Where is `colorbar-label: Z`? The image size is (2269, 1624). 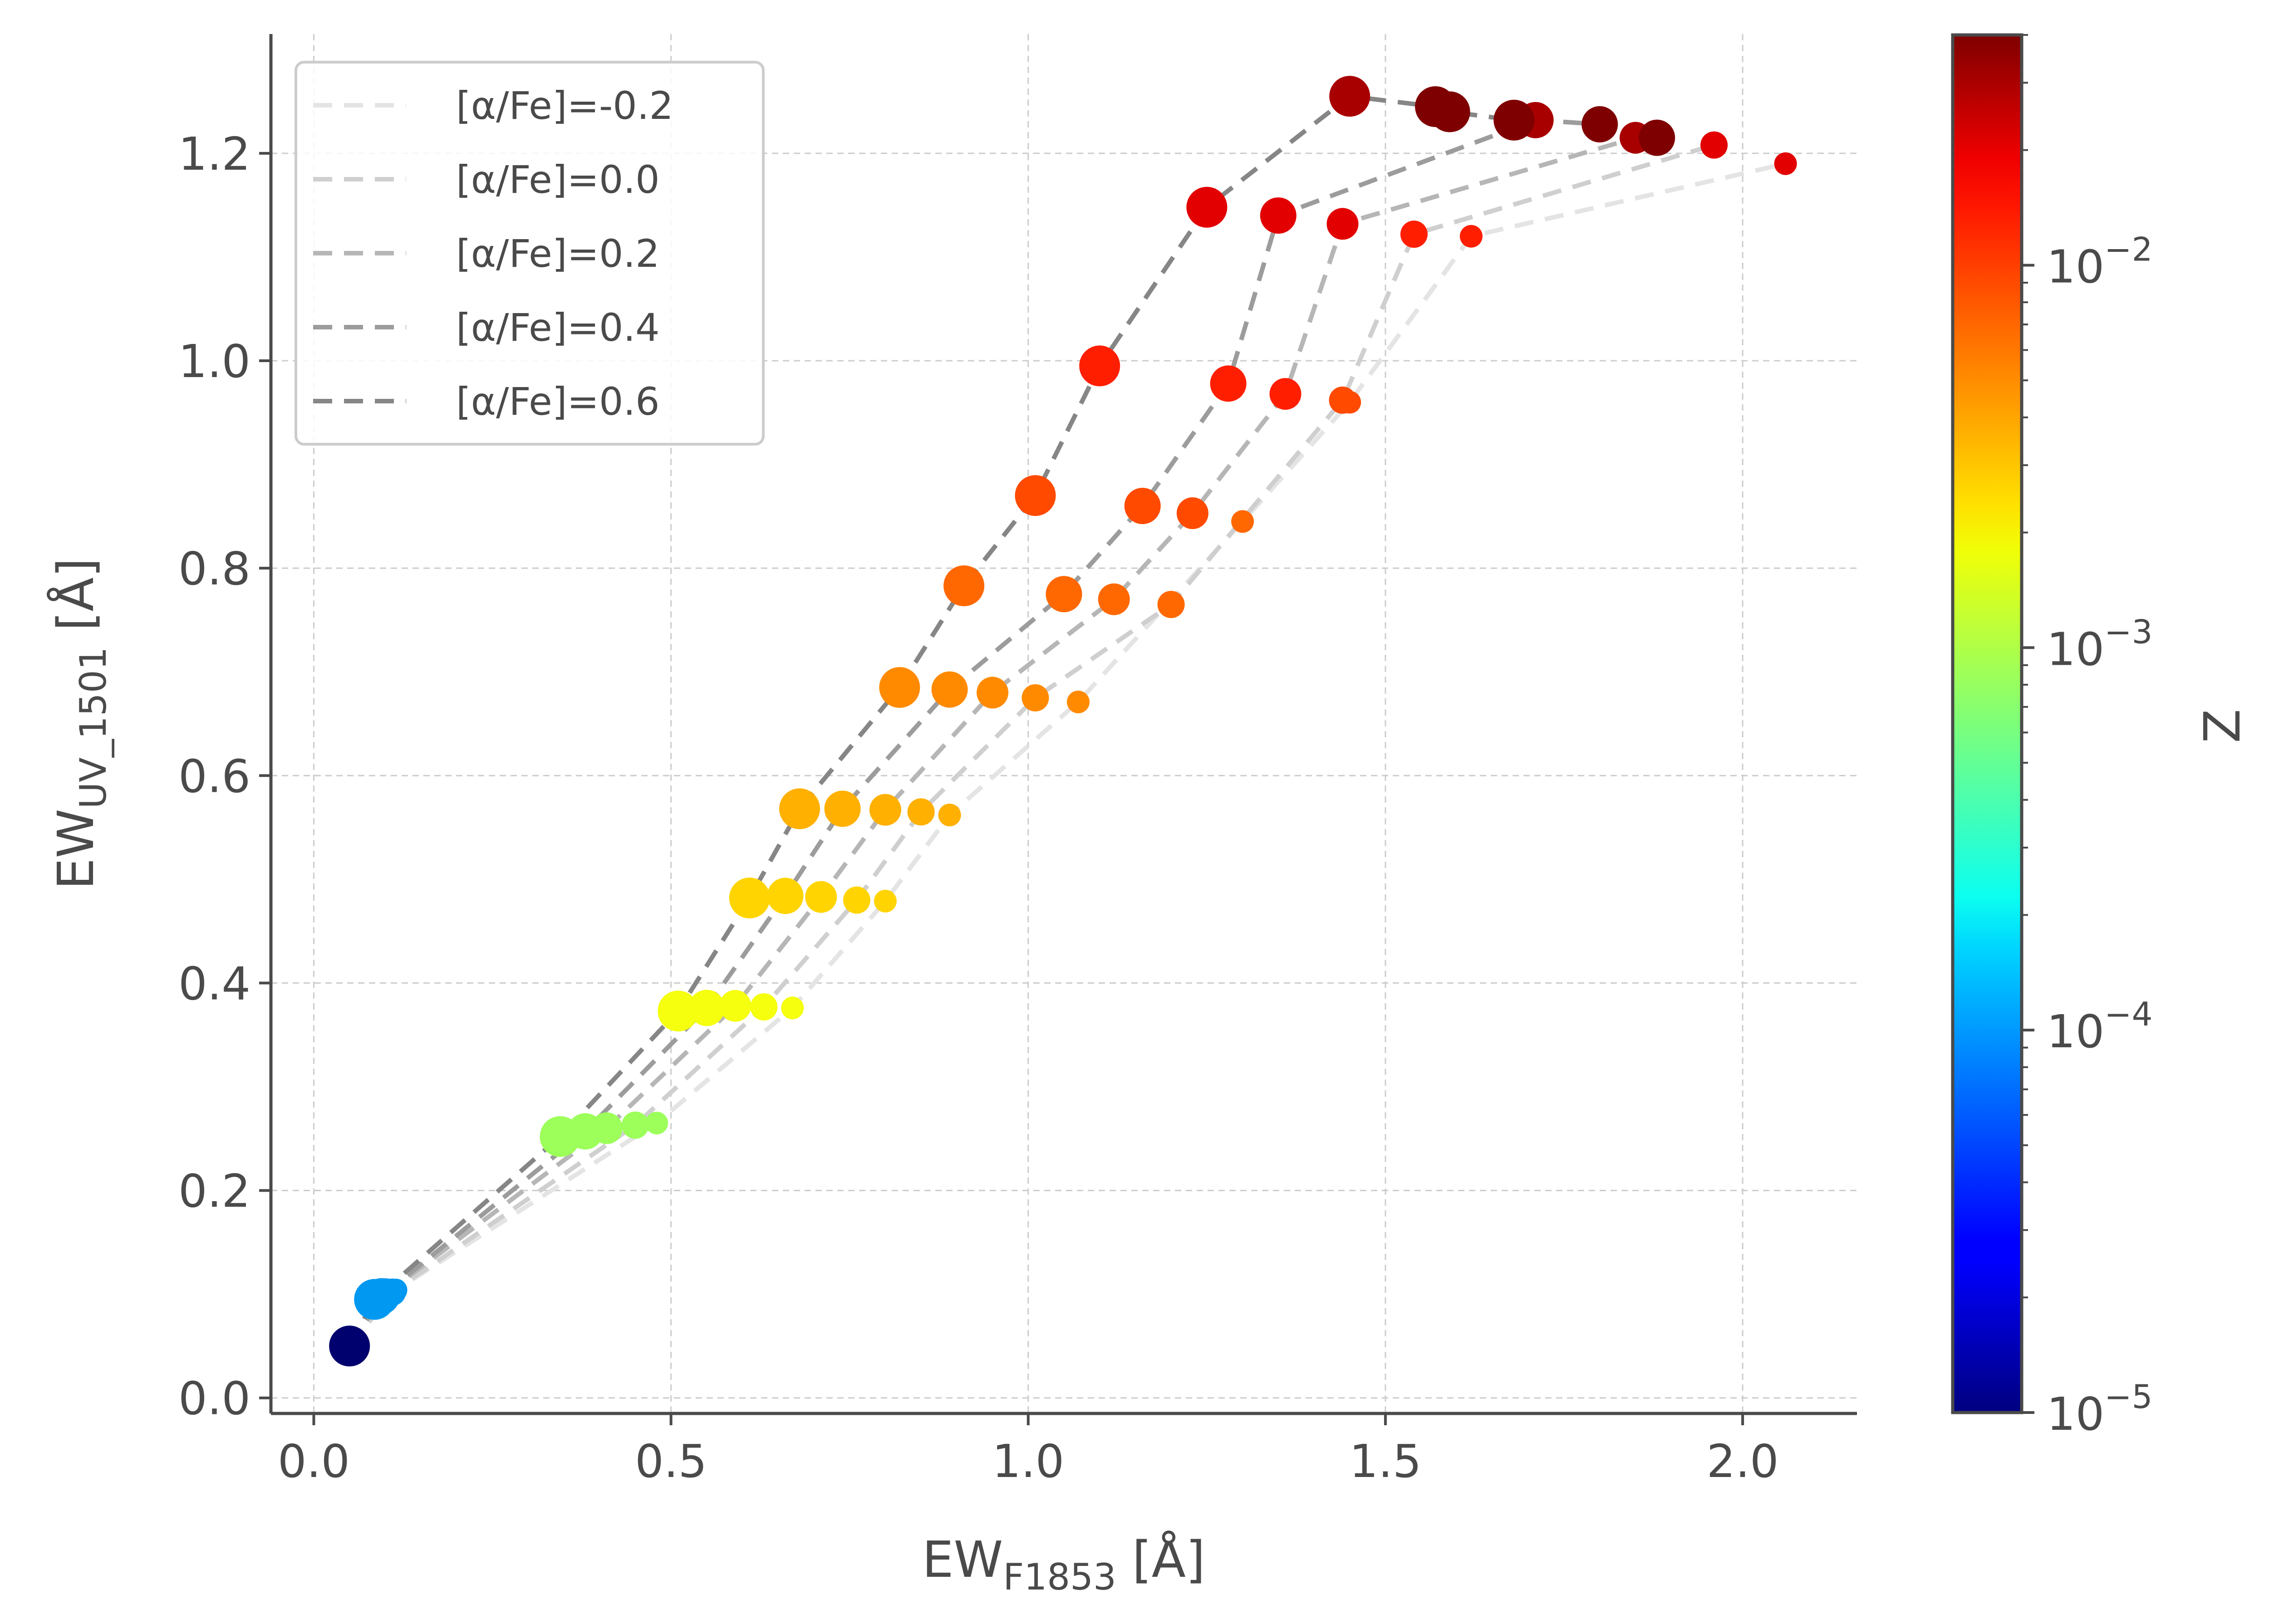
colorbar-label: Z is located at coordinates (2222, 726).